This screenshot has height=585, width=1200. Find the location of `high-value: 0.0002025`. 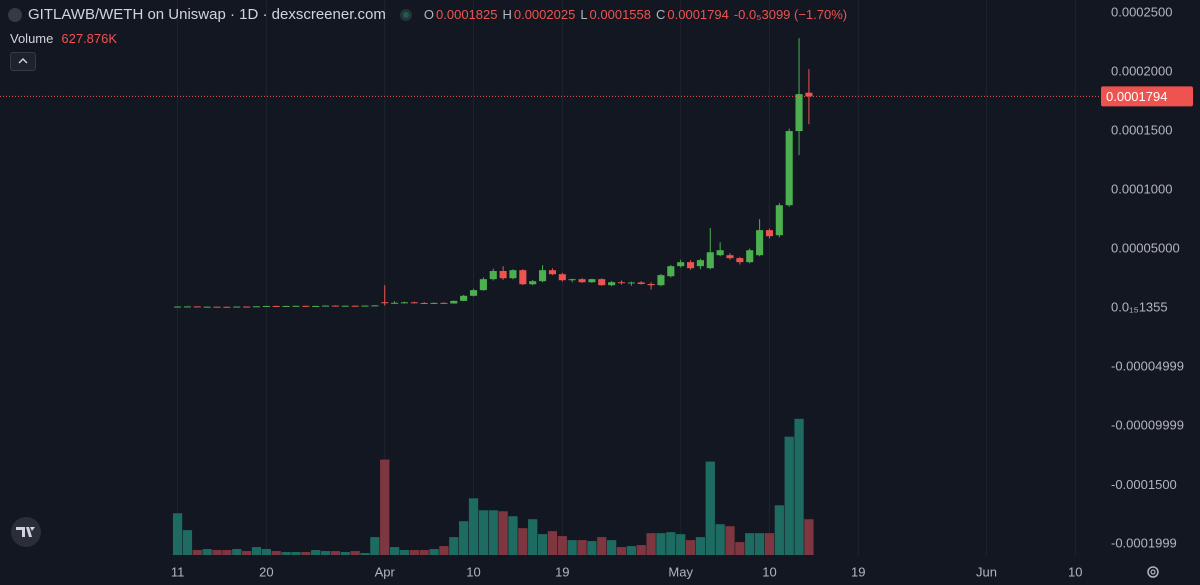

high-value: 0.0002025 is located at coordinates (544, 14).